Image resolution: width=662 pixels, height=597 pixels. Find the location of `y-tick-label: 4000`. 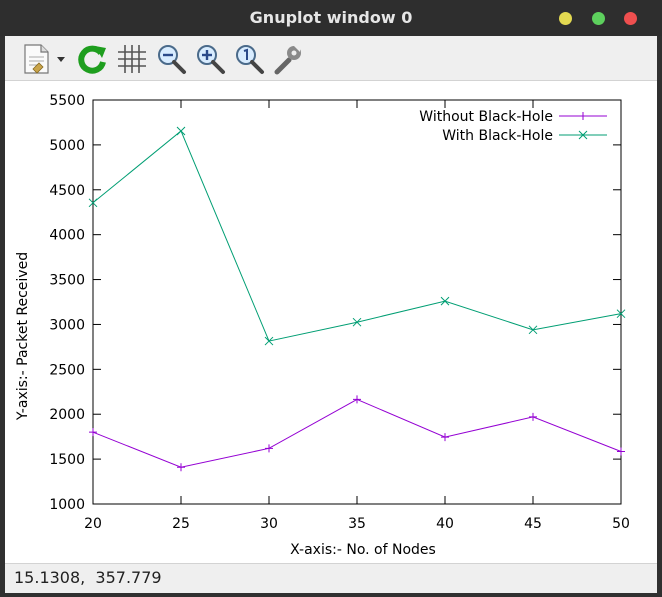

y-tick-label: 4000 is located at coordinates (67, 236).